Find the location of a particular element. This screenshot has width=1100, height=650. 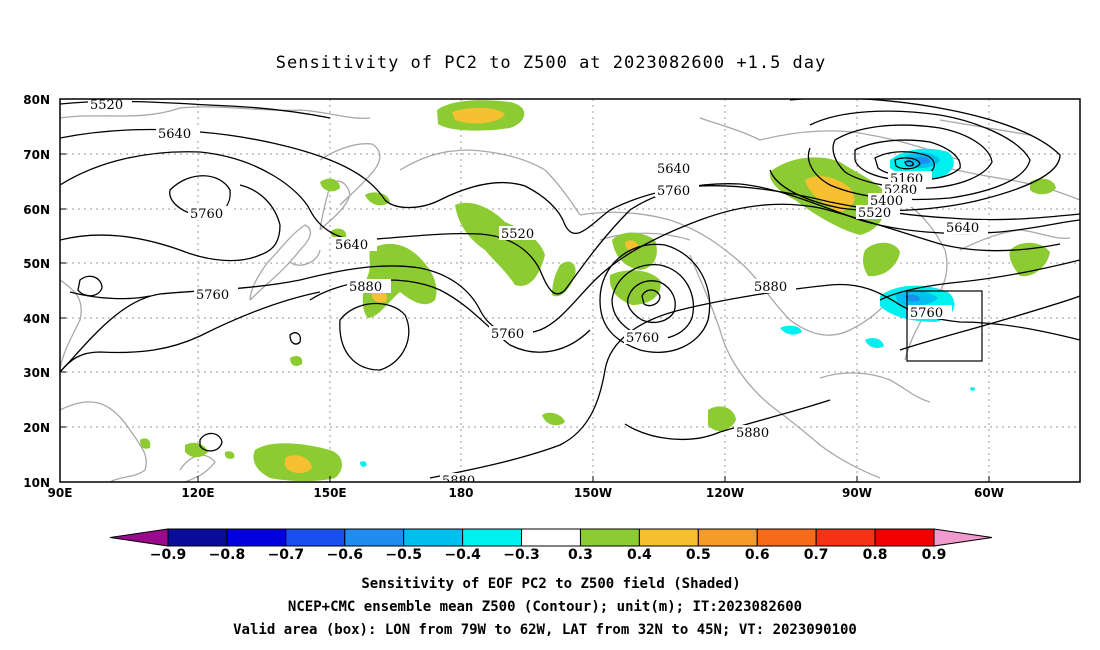

lat-tick-label: 50N is located at coordinates (36, 264).